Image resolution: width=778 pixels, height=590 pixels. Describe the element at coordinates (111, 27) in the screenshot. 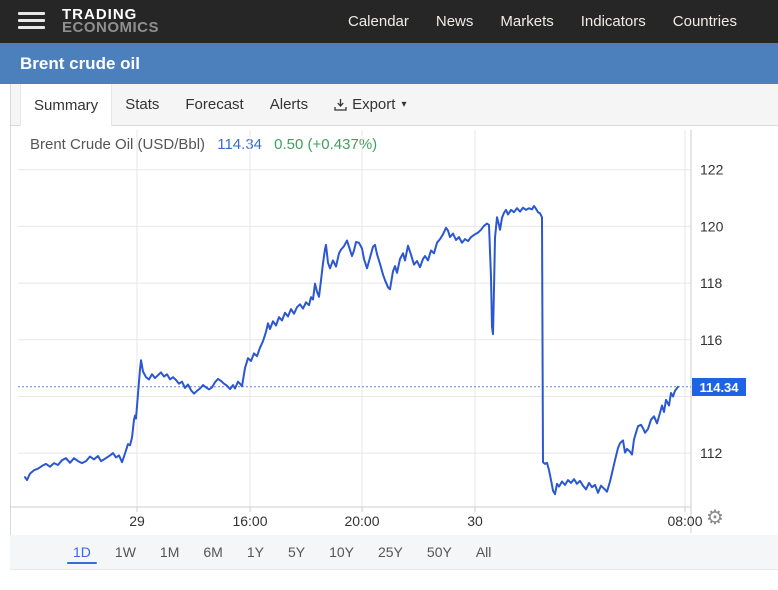

I see `logo-line-economics: ECONOMICS` at that location.